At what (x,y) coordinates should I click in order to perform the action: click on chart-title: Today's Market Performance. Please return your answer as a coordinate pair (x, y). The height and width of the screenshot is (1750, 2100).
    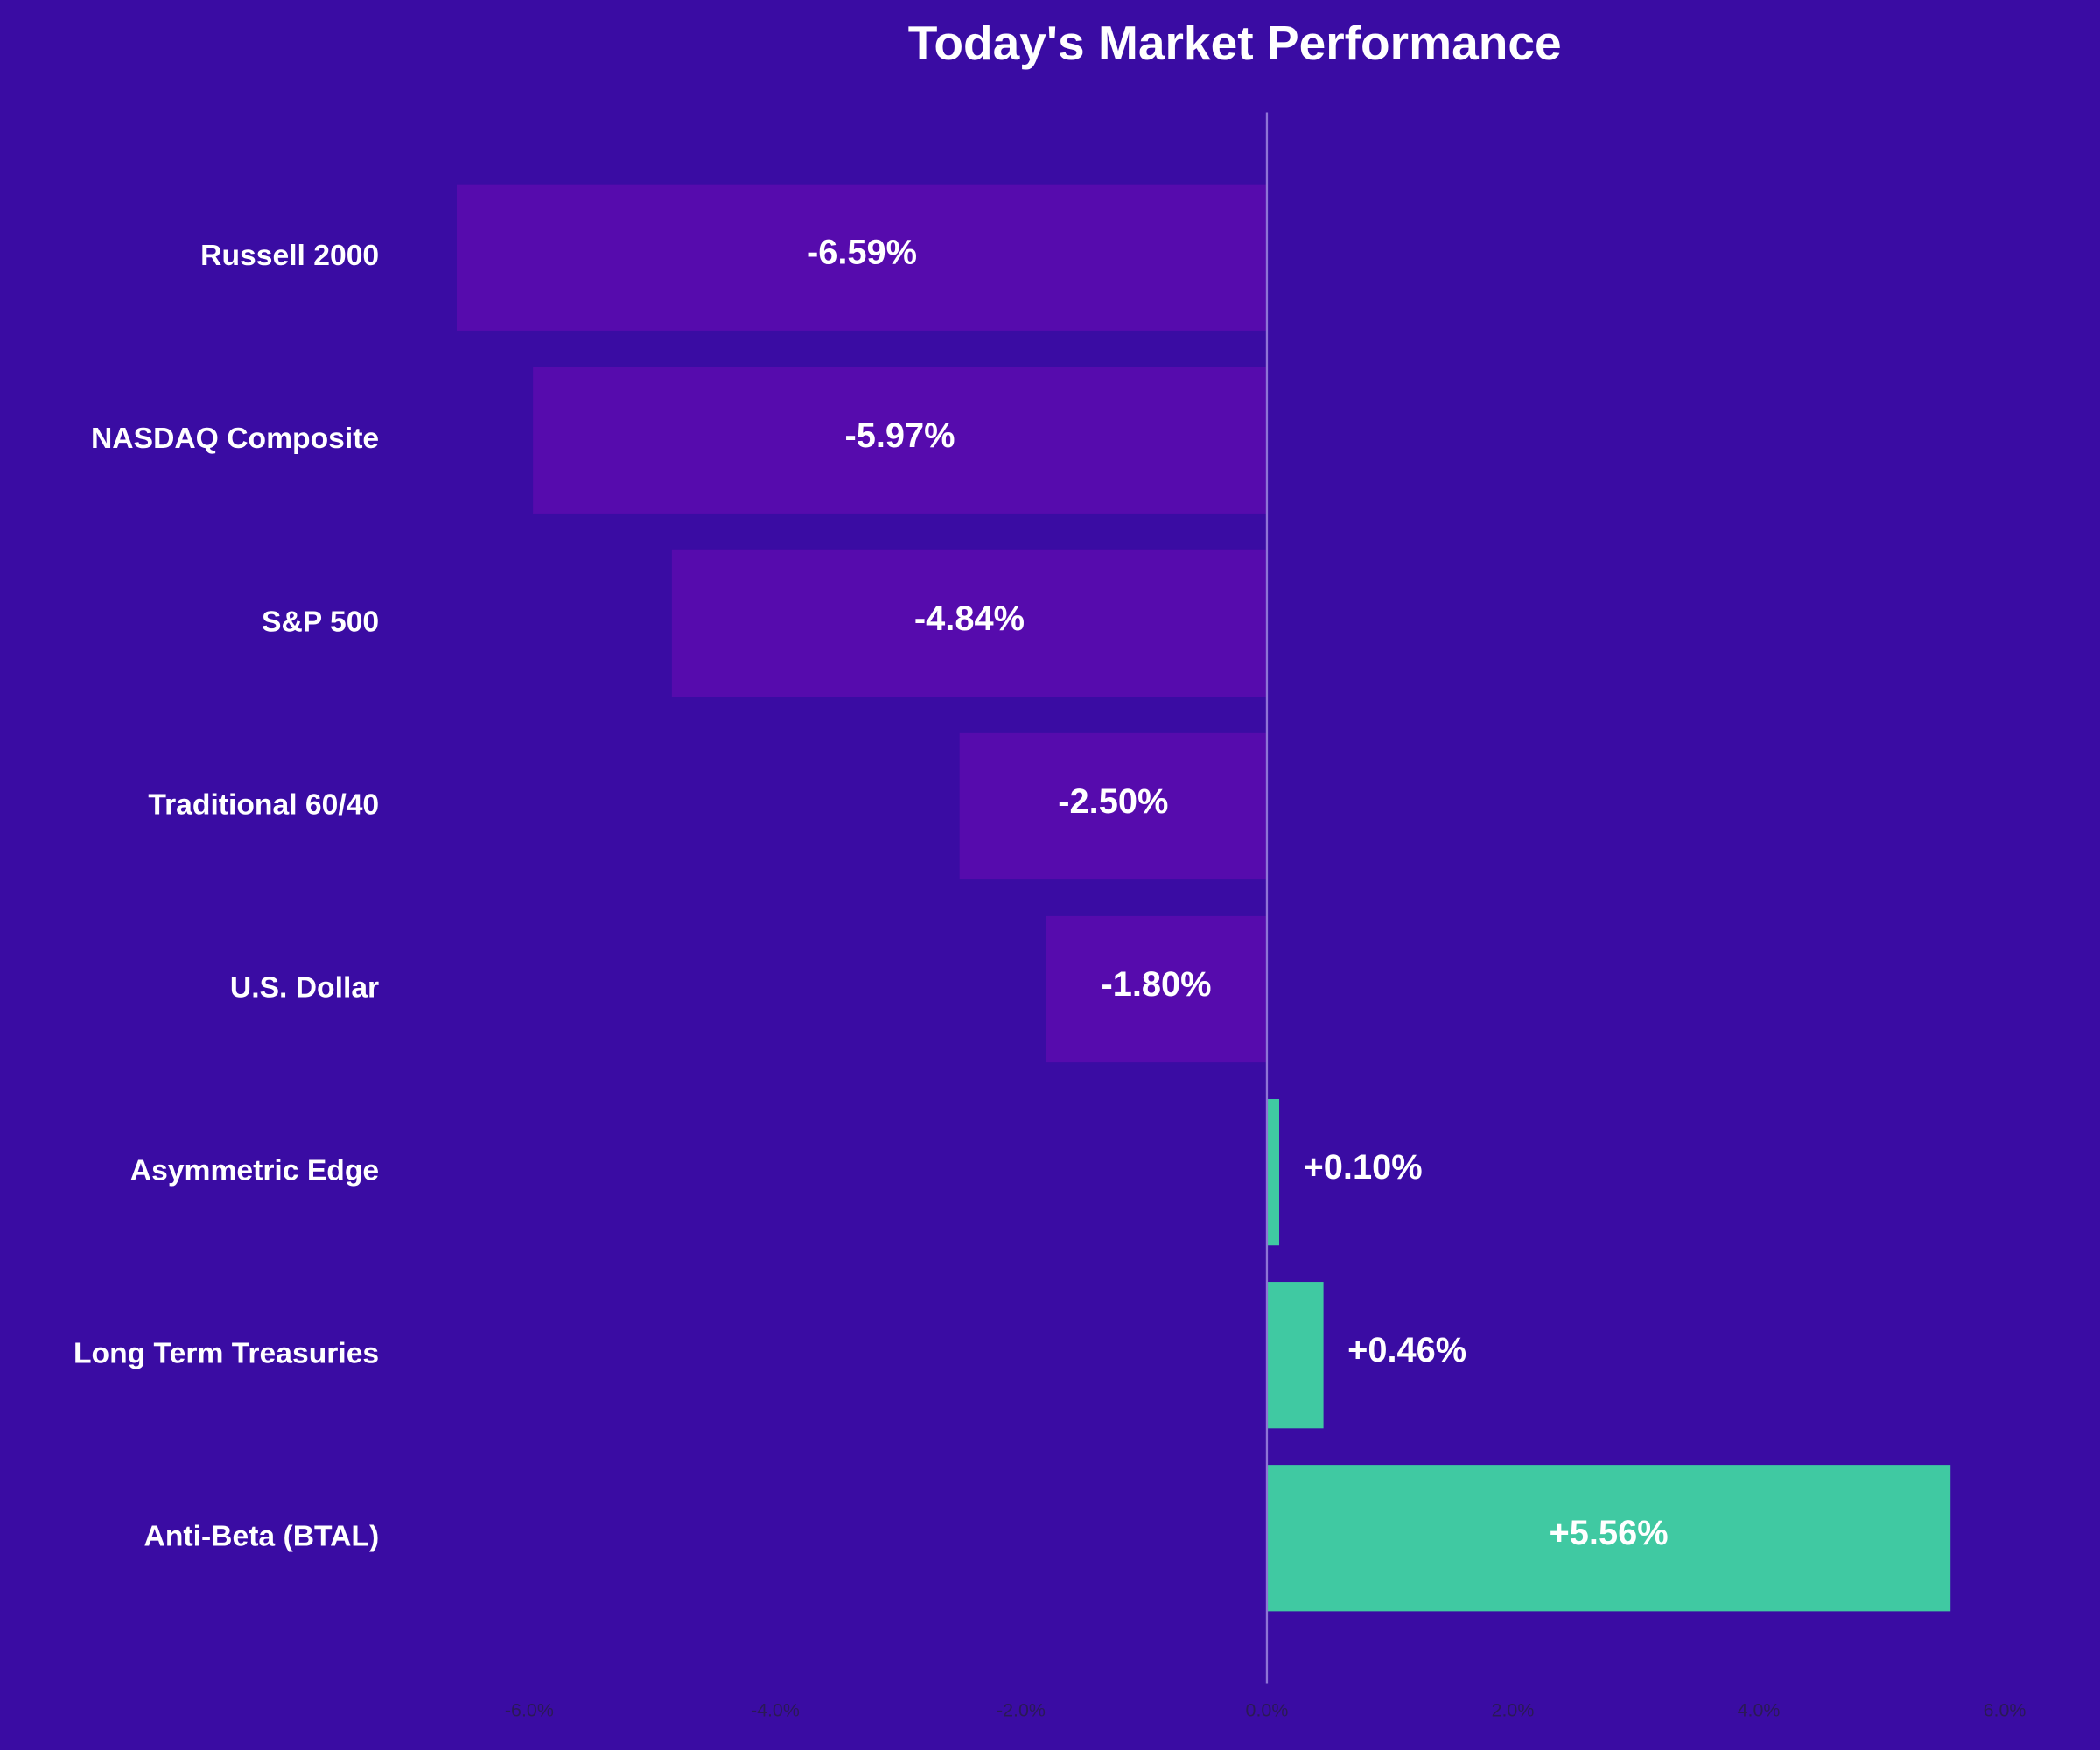
    Looking at the image, I should click on (1235, 43).